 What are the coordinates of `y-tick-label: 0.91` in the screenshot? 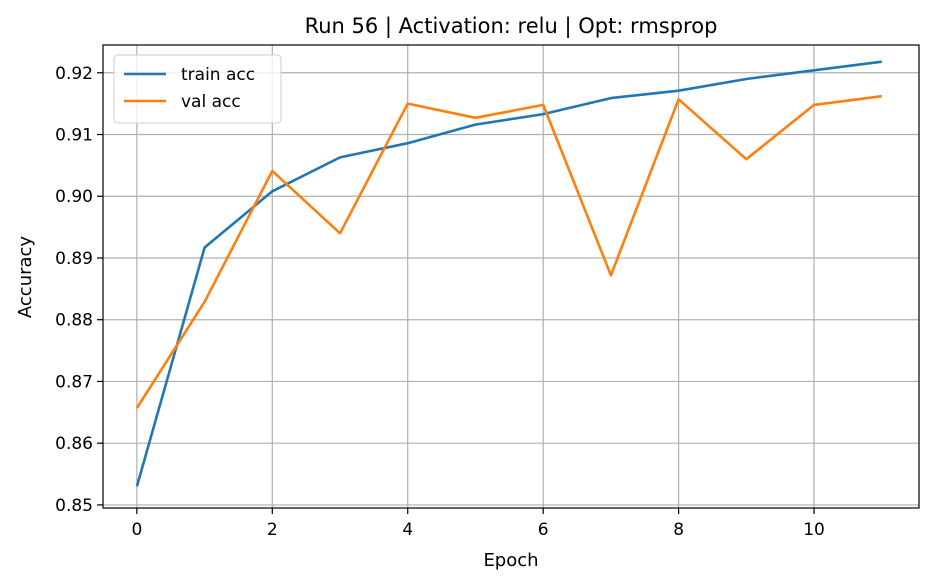 It's located at (74, 136).